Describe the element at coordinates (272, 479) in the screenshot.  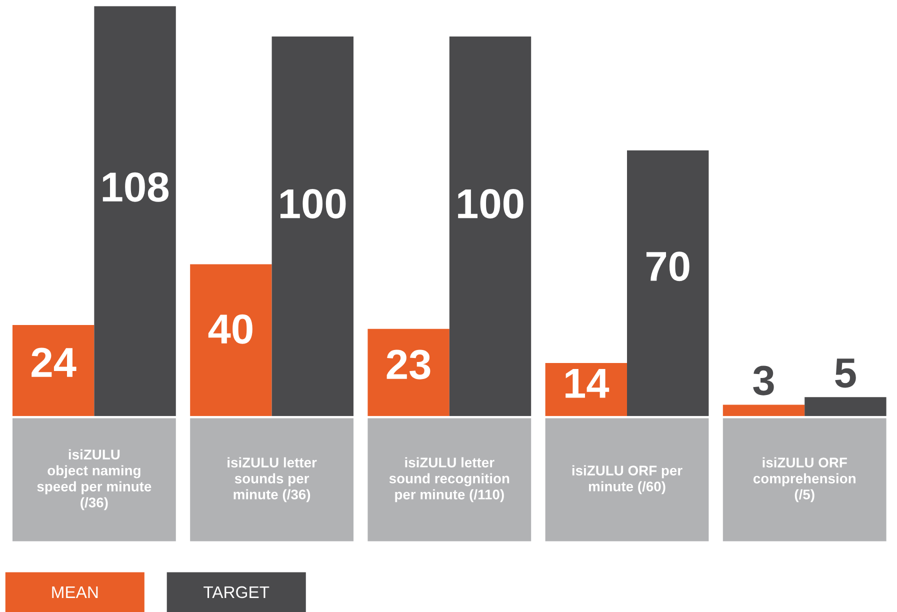
I see `x-tick-label: isiZULU letter sounds per minute (/36)` at that location.